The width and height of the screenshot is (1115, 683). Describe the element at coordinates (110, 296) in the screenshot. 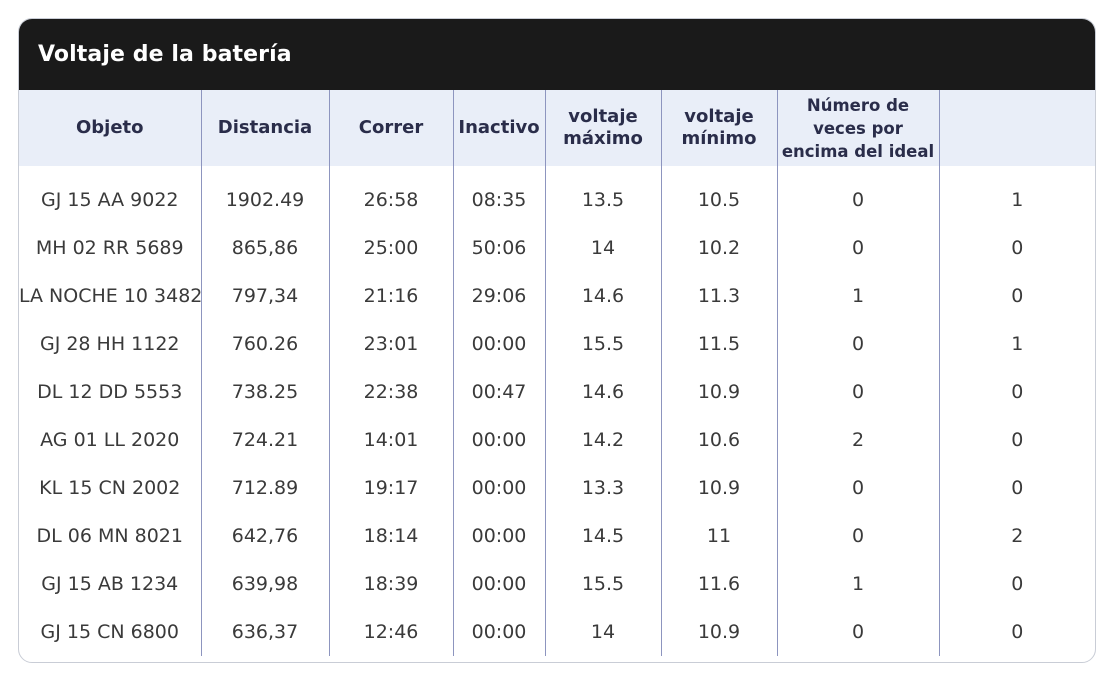

I see `cell-objeto: LA NOCHE 10 3482` at that location.